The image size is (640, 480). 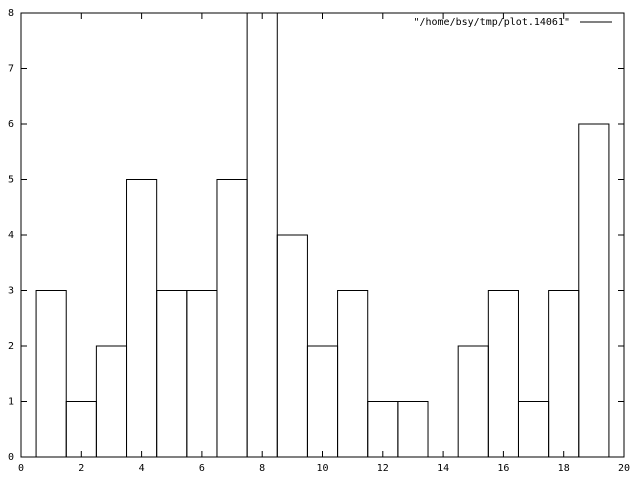 I want to click on y-tick-label: 2, so click(x=11, y=346).